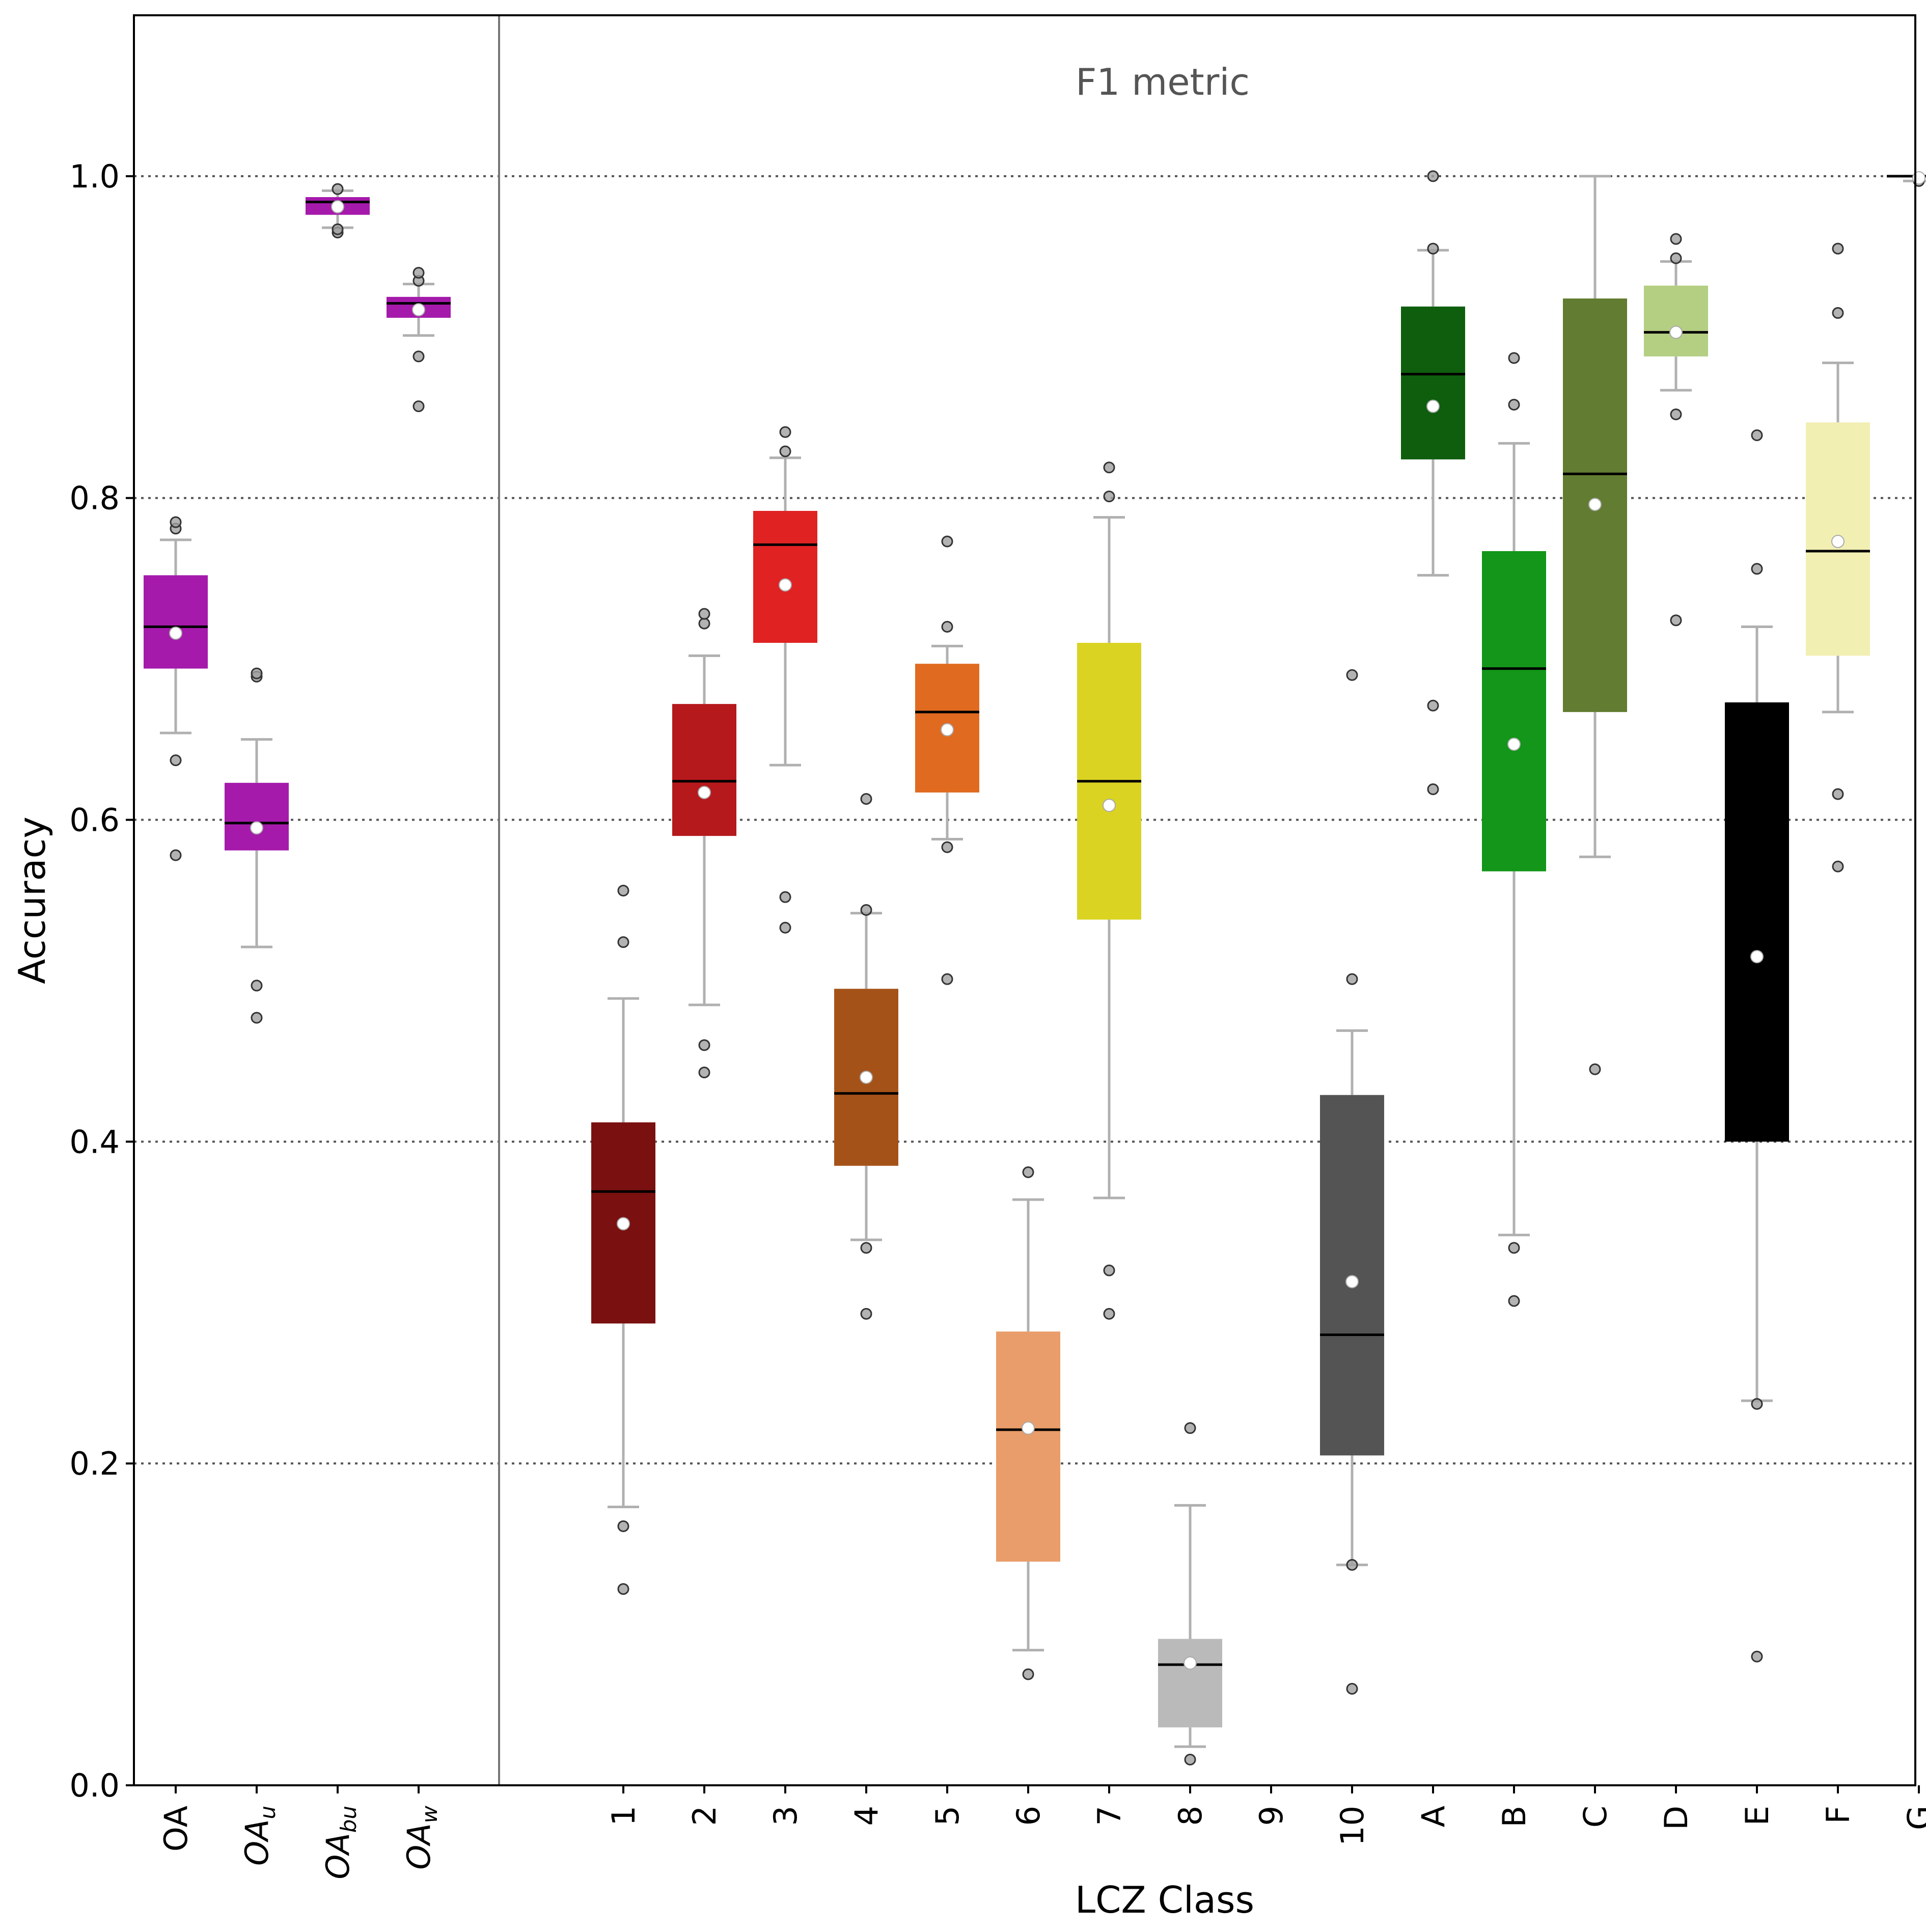  I want to click on metric-annotation: F1 metric, so click(1163, 82).